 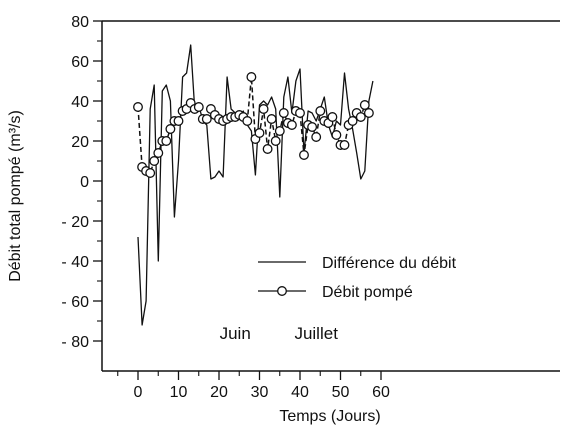 What do you see at coordinates (367, 292) in the screenshot?
I see `legend-label-pumped: Débit pompé` at bounding box center [367, 292].